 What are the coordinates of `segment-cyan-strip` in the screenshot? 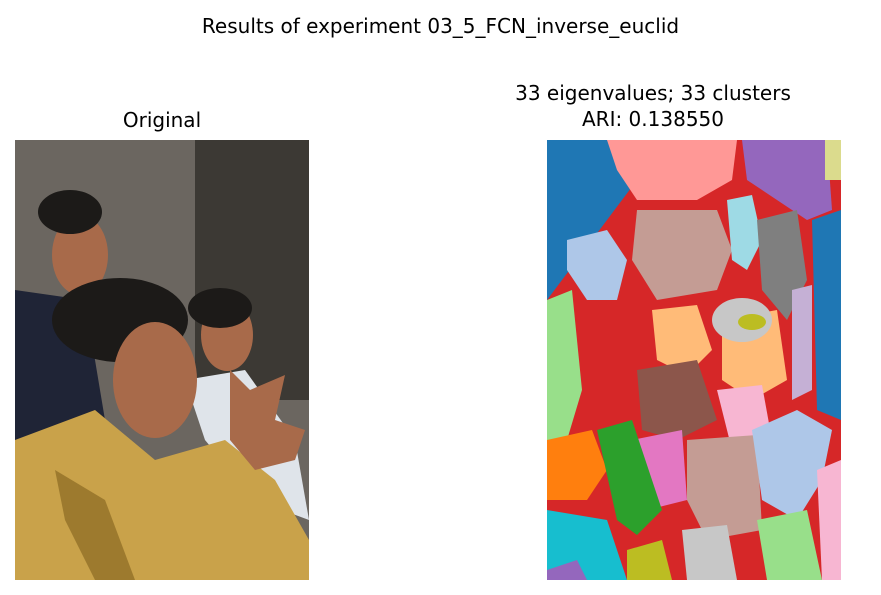 It's located at (744, 232).